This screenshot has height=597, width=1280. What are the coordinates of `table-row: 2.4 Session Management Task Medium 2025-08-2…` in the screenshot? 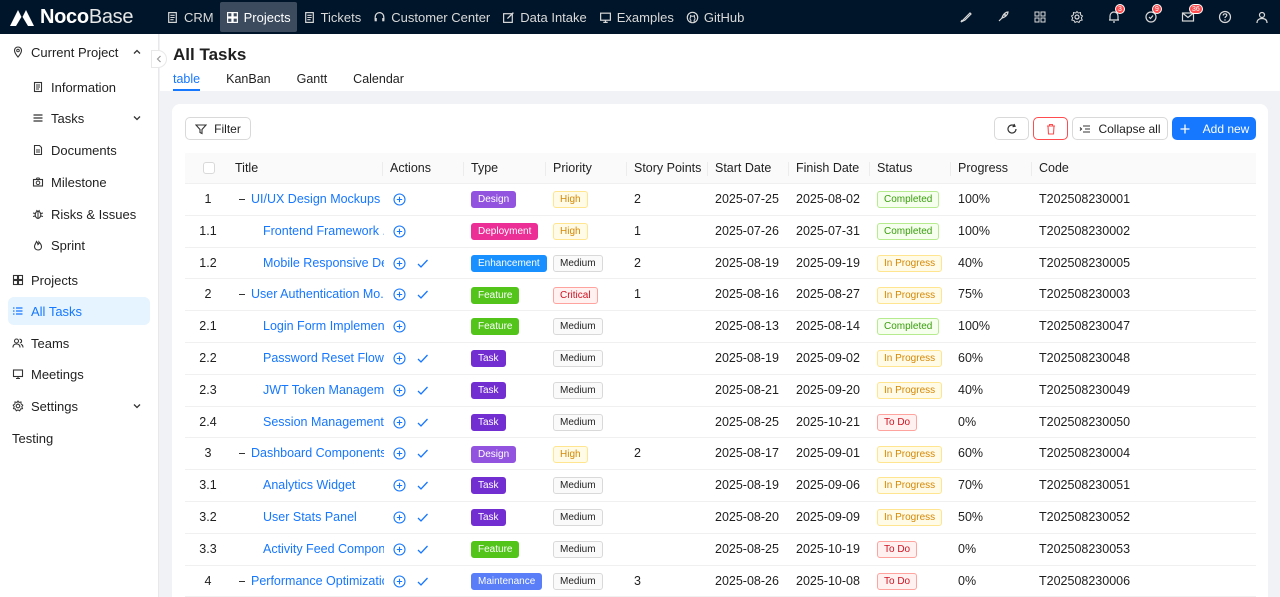 It's located at (720, 423).